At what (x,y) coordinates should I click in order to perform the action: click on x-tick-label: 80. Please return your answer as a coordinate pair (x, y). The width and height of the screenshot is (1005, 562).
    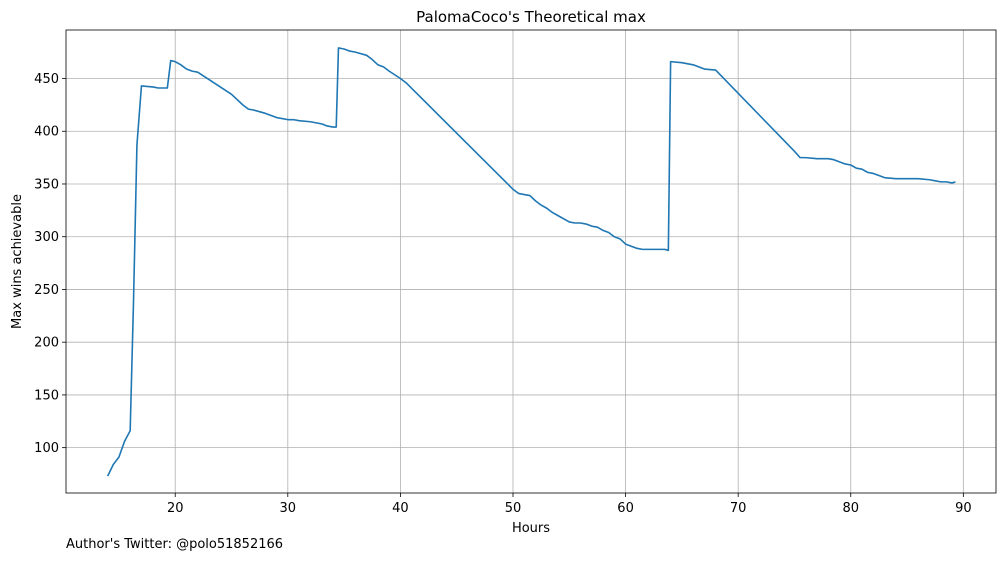
    Looking at the image, I should click on (850, 508).